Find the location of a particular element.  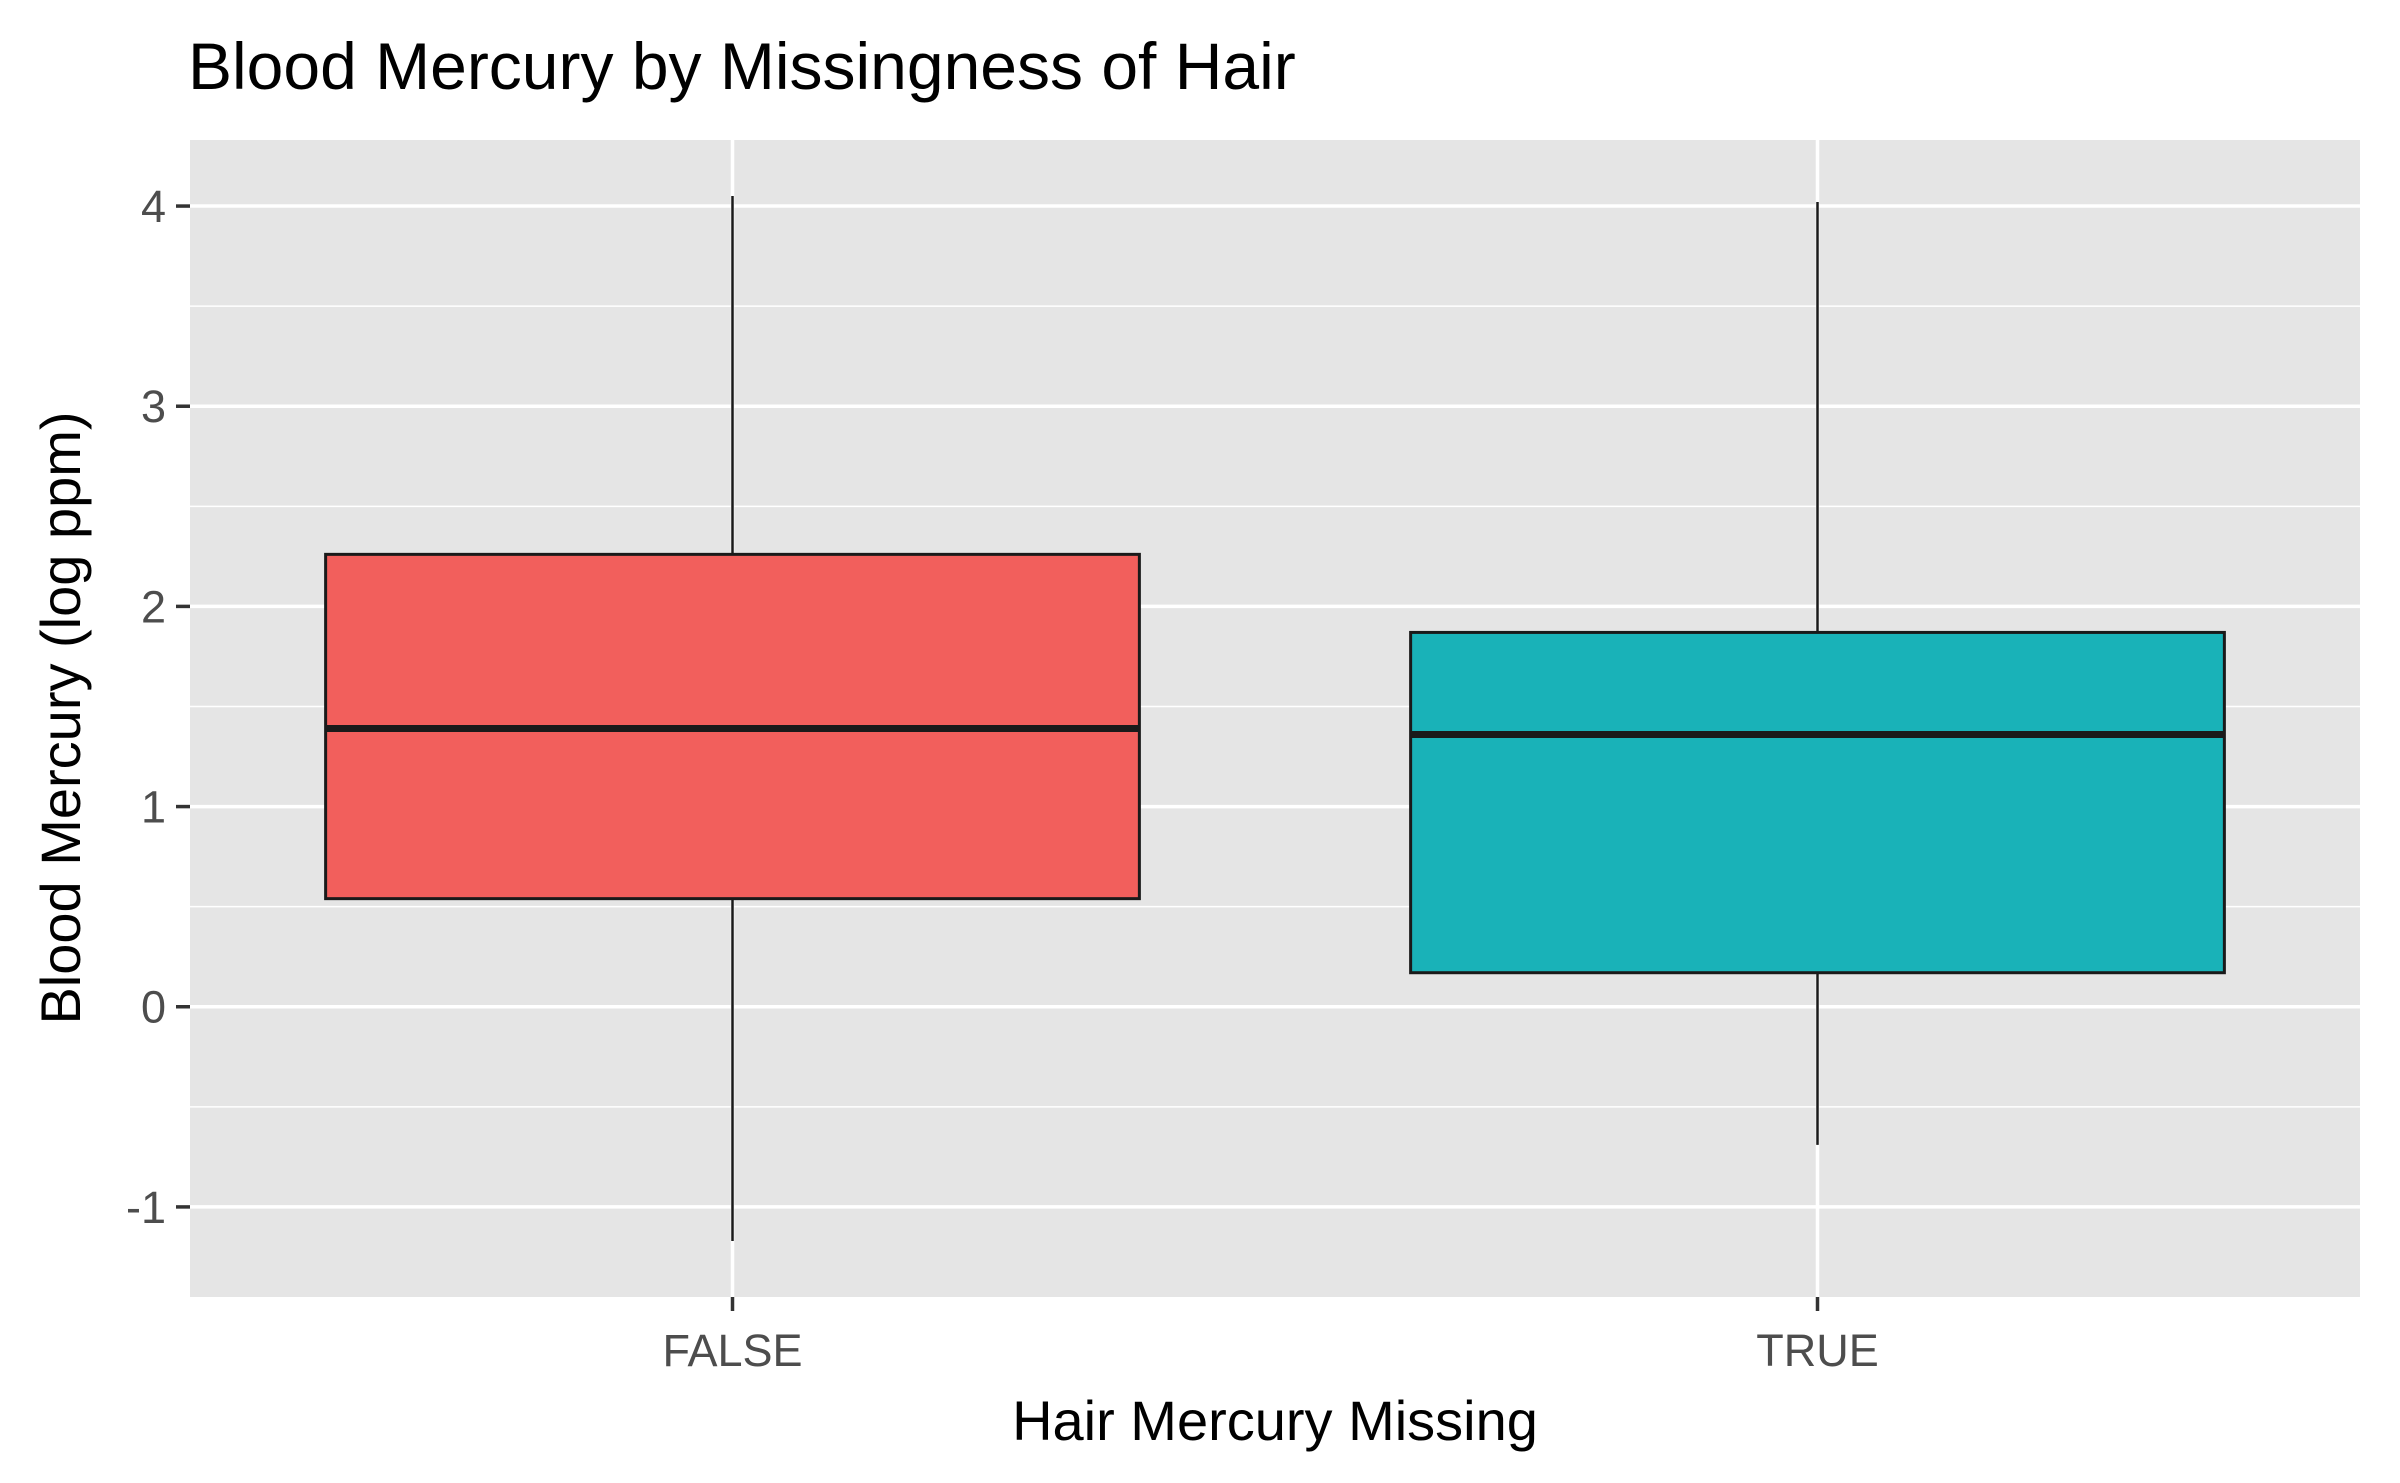

y-tick-label: 1 is located at coordinates (153, 807).